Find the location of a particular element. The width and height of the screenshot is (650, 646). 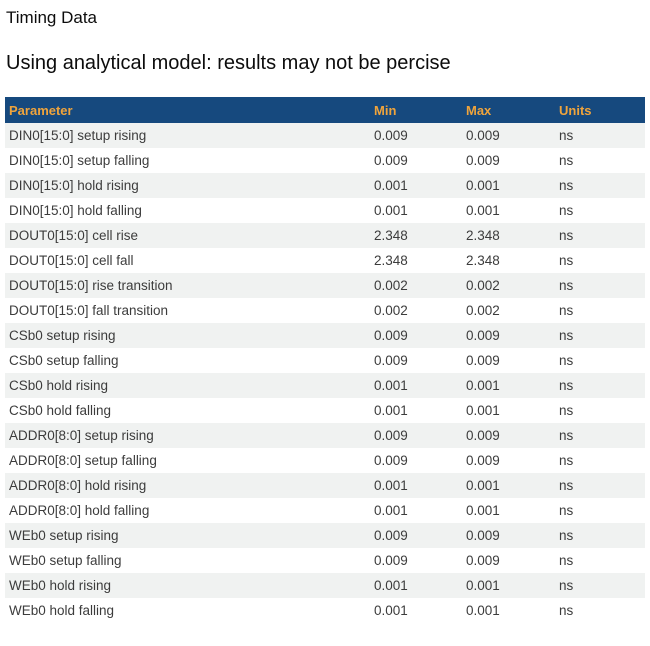

table-row: WEb0 setup rising 0.009 0.009 ns is located at coordinates (325, 535).